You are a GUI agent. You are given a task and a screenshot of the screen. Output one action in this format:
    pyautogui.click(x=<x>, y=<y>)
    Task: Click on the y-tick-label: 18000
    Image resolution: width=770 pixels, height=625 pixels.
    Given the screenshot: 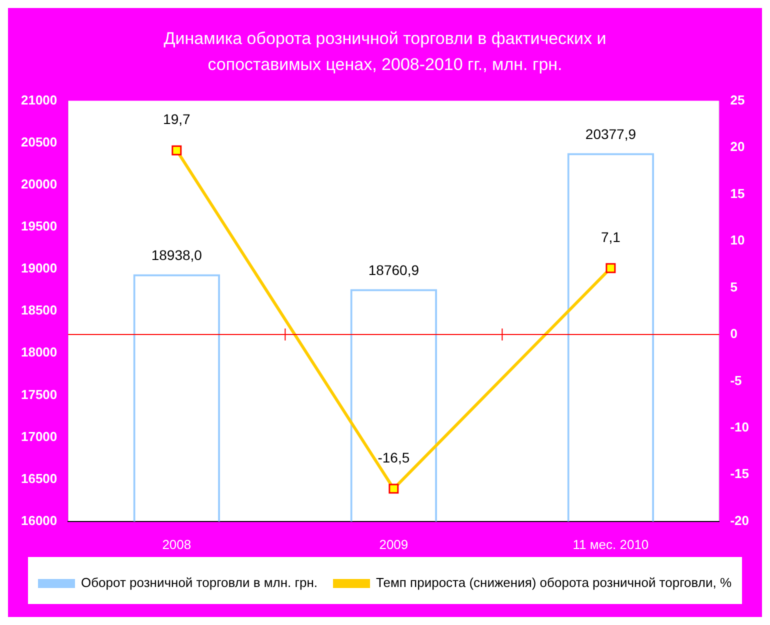 What is the action you would take?
    pyautogui.click(x=39, y=352)
    